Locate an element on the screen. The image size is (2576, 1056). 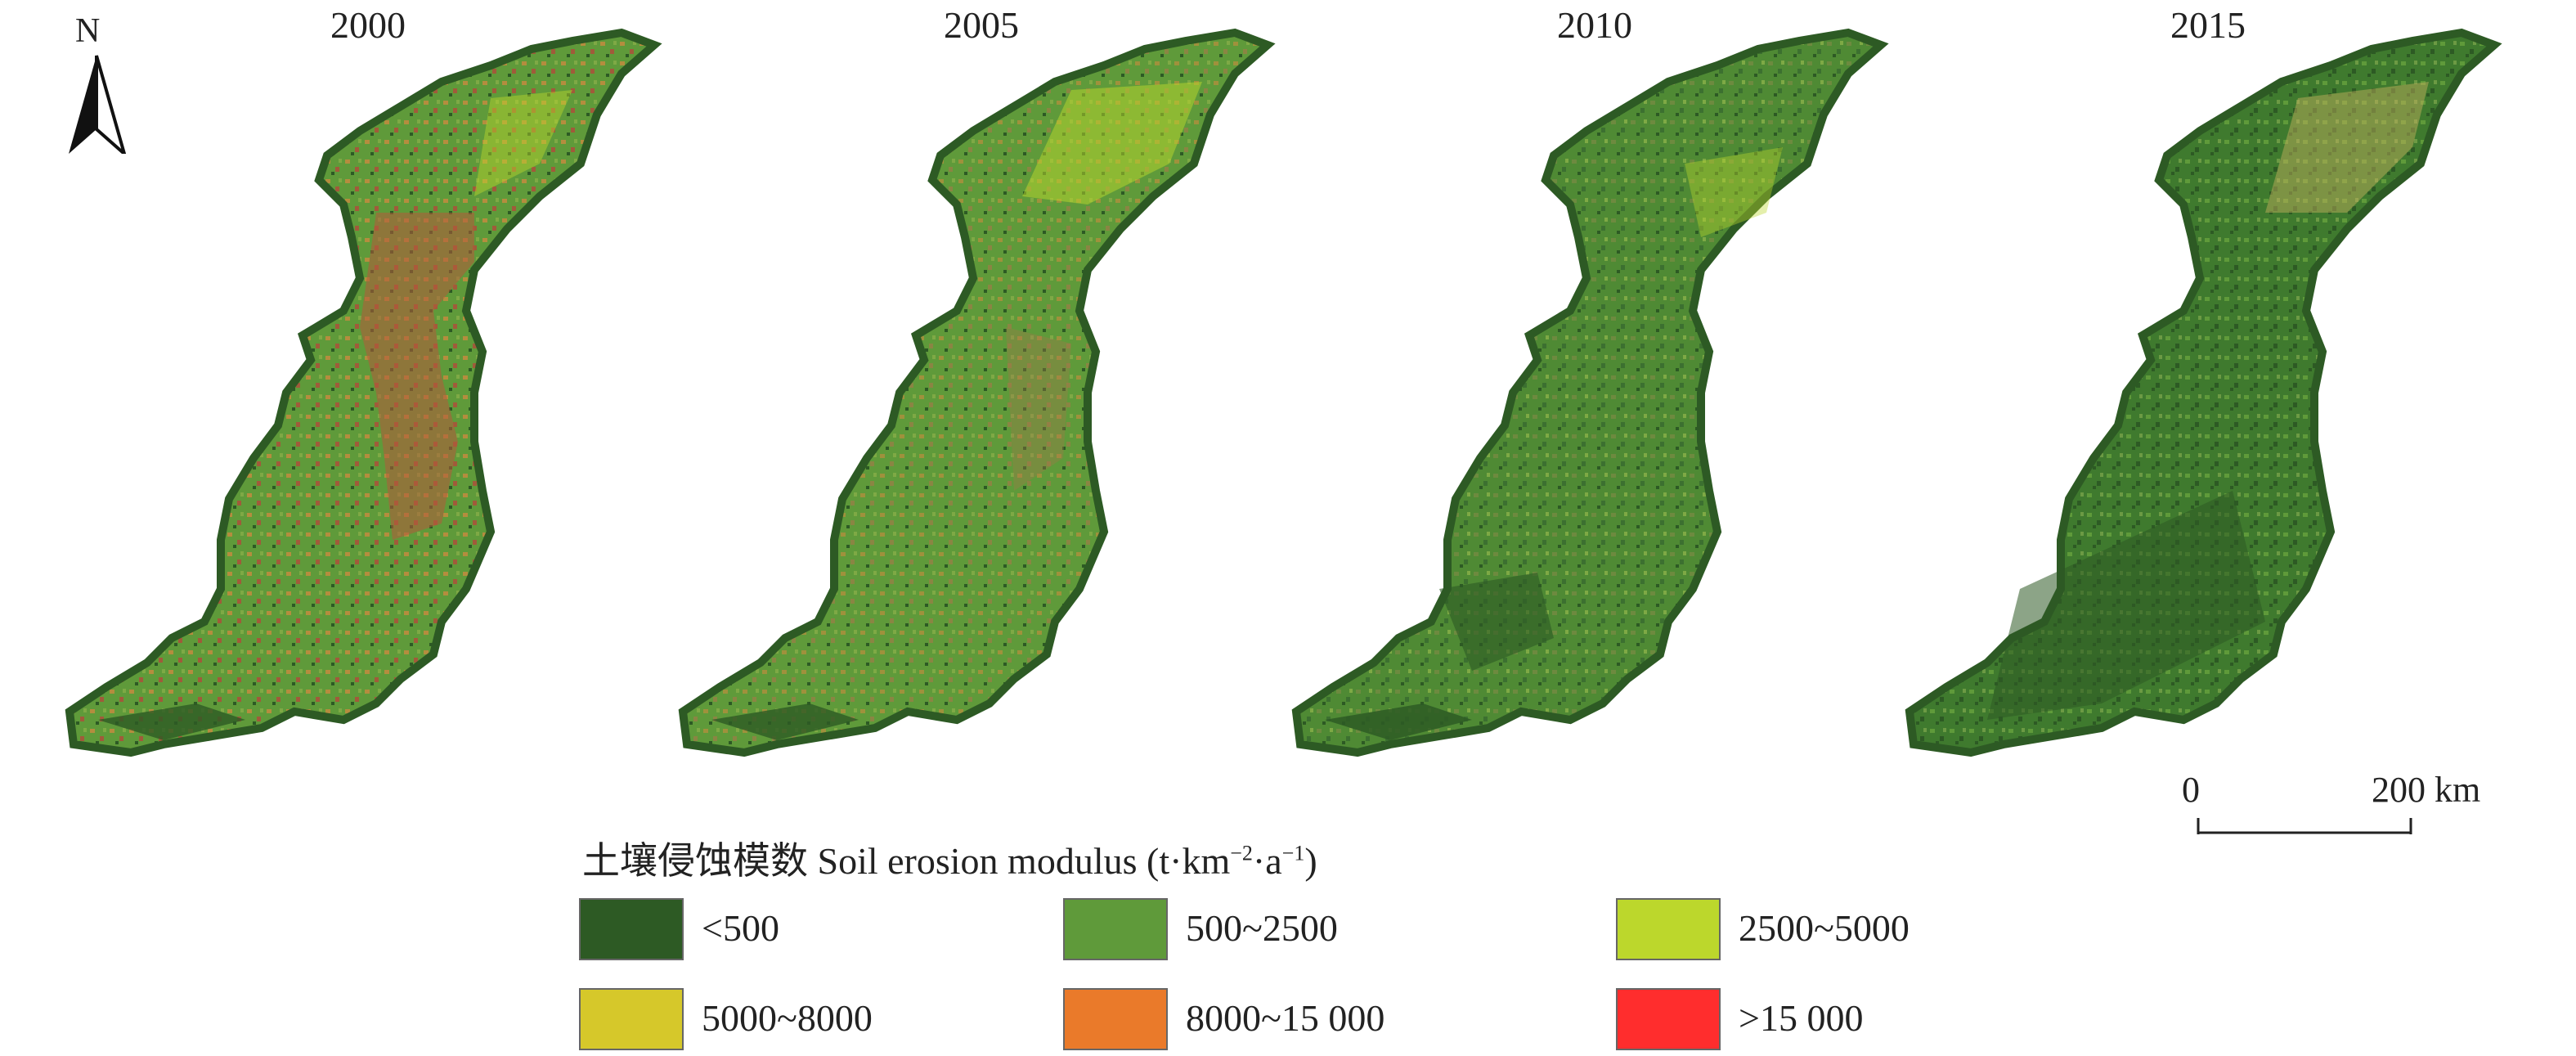
legend-title: 土壤侵蚀模数 Soil erosion modulus (t·km−2·a−1) is located at coordinates (950, 858).